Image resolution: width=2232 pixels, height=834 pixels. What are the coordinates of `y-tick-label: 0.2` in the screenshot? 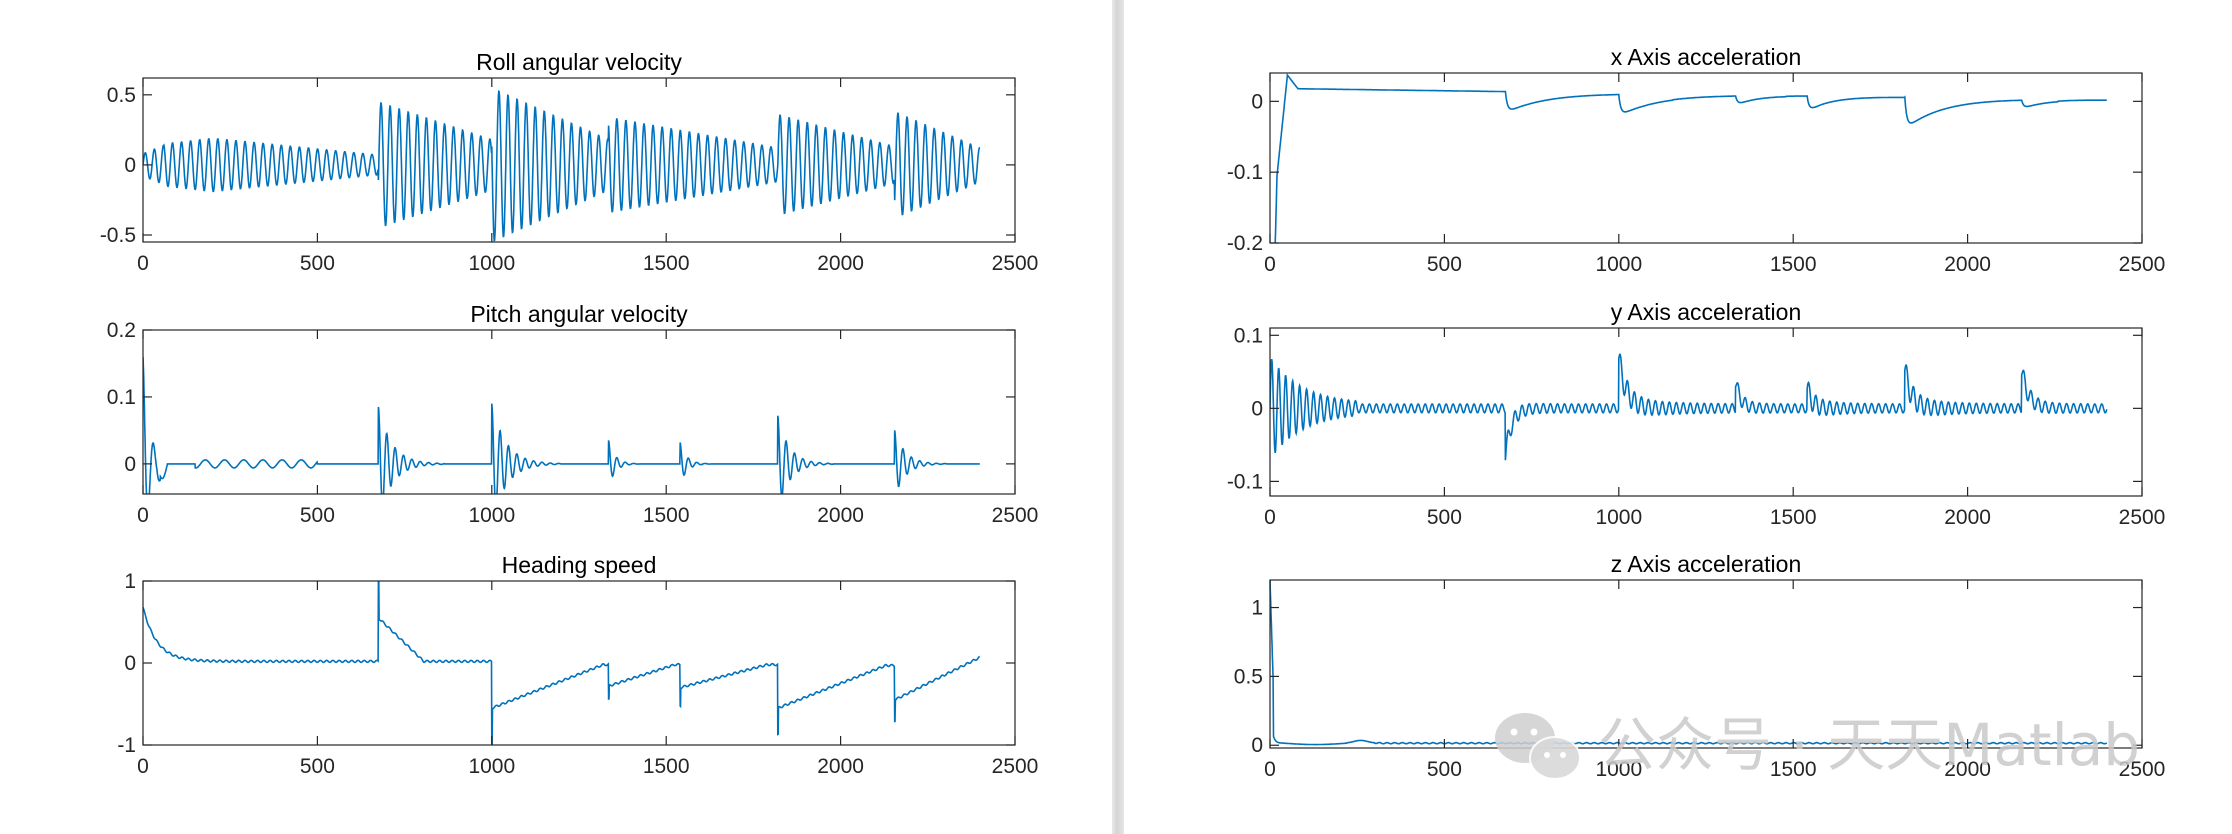 It's located at (121, 330).